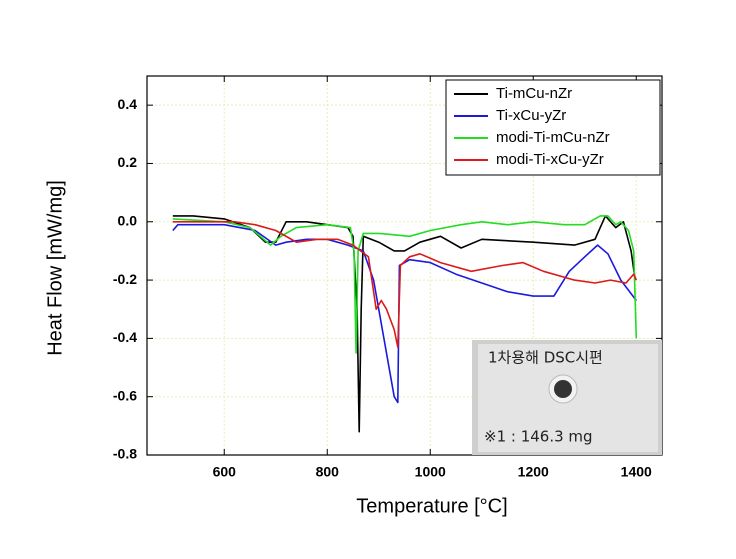 Image resolution: width=736 pixels, height=559 pixels. What do you see at coordinates (431, 506) in the screenshot?
I see `x-axis-label: Temperature [°C]` at bounding box center [431, 506].